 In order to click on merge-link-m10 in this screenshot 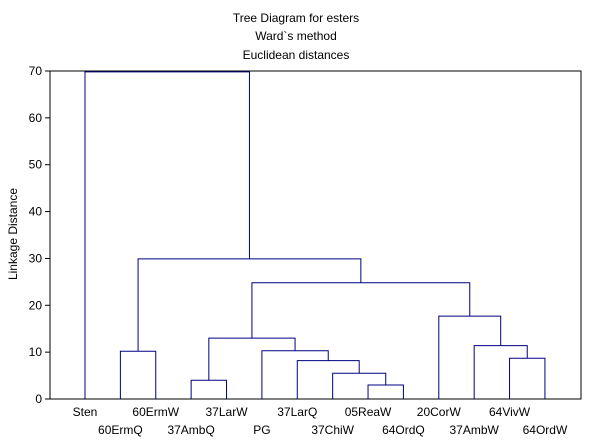, I will do `click(361, 310)`.